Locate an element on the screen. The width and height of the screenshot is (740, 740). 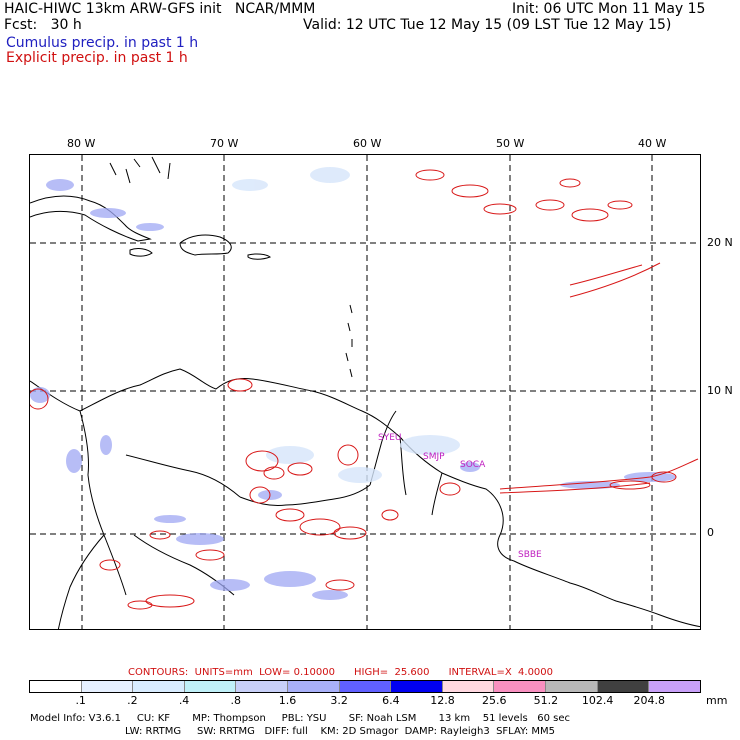
color-legend is located at coordinates (365, 686).